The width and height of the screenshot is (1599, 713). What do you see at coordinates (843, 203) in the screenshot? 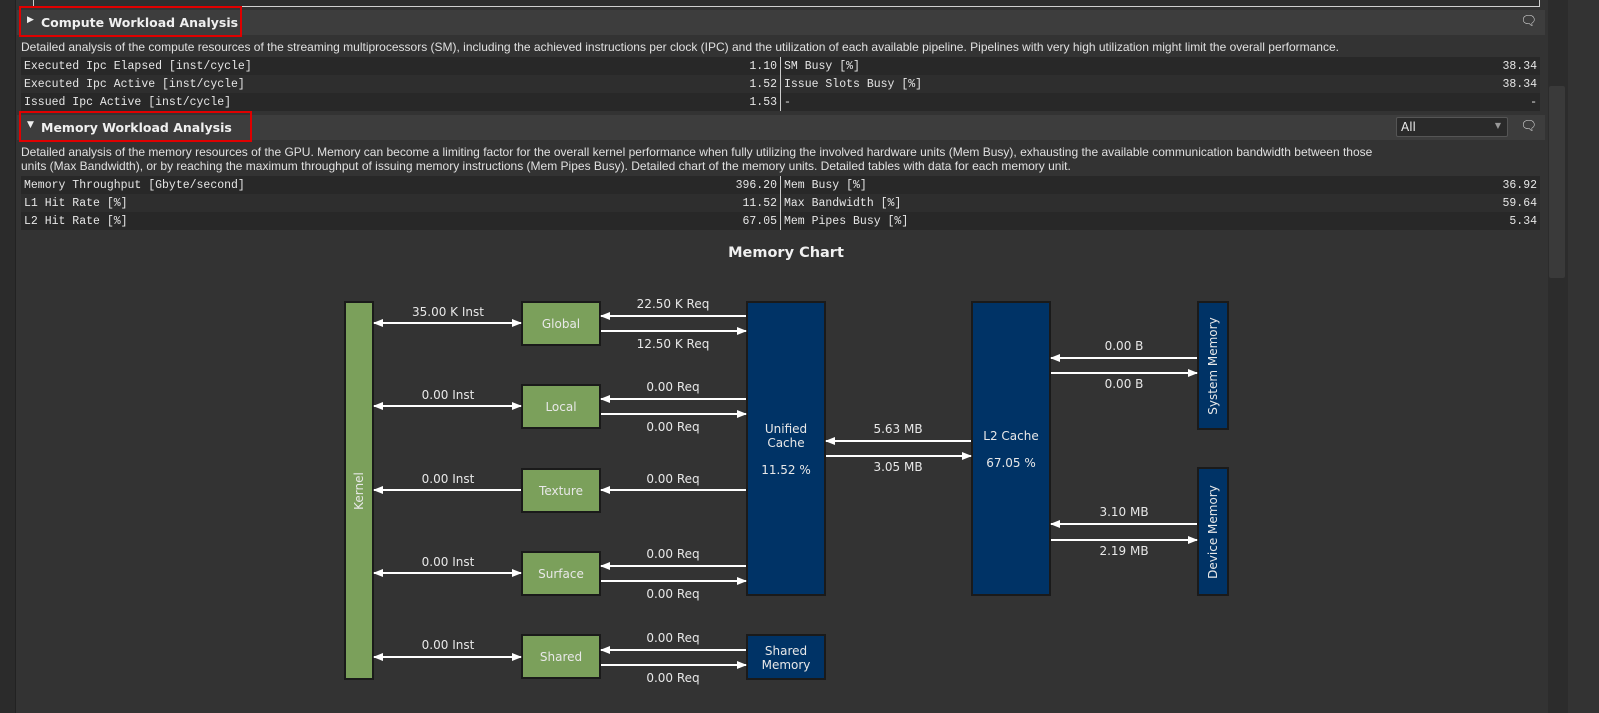
I see `metric-label: Max Bandwidth [%]` at bounding box center [843, 203].